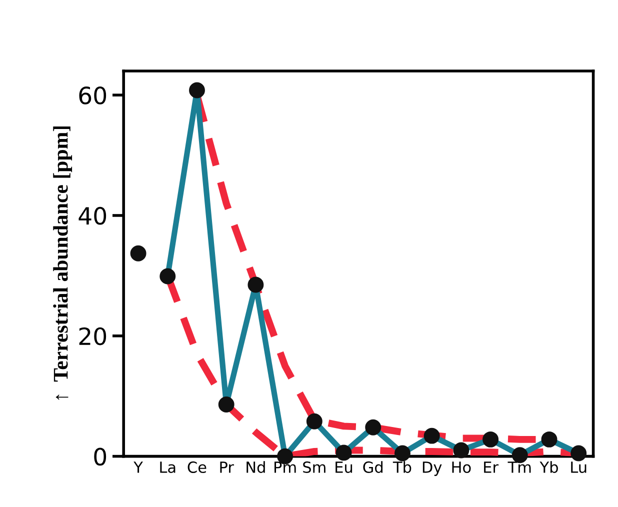 The width and height of the screenshot is (618, 507). What do you see at coordinates (168, 467) in the screenshot?
I see `x-tick-label: La` at bounding box center [168, 467].